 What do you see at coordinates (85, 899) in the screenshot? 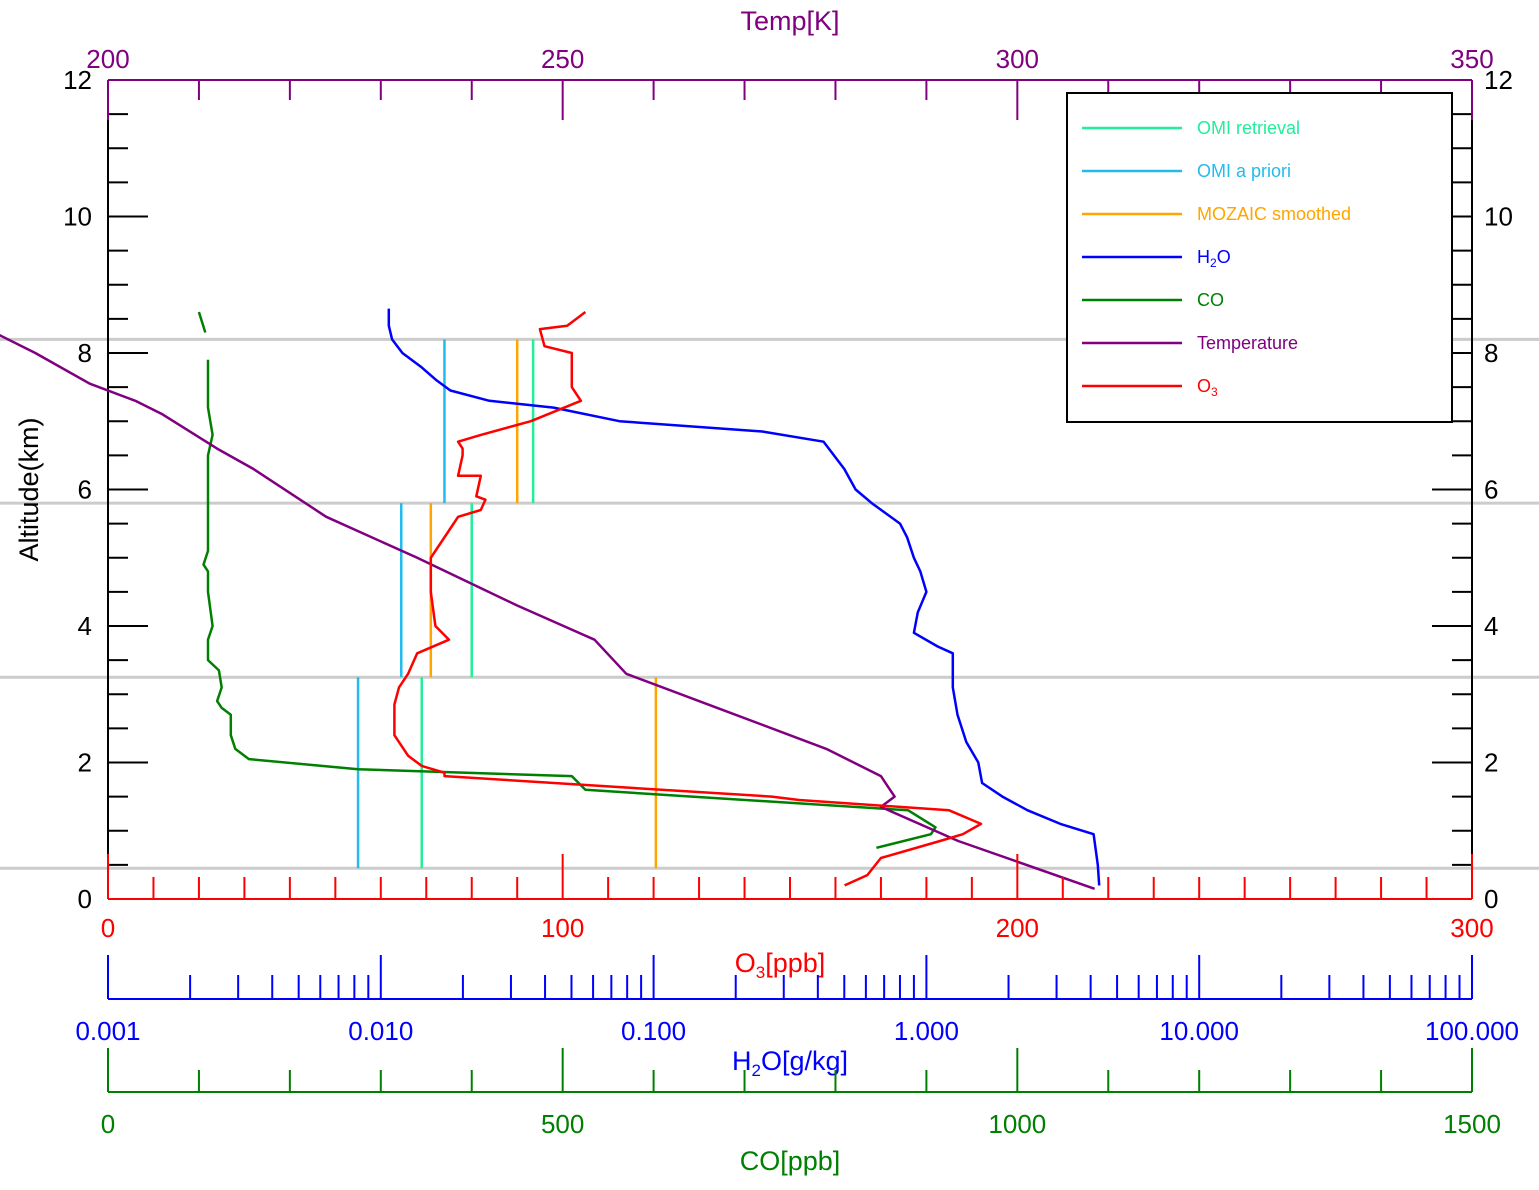
I see `altitude-tick-label-left: 0` at bounding box center [85, 899].